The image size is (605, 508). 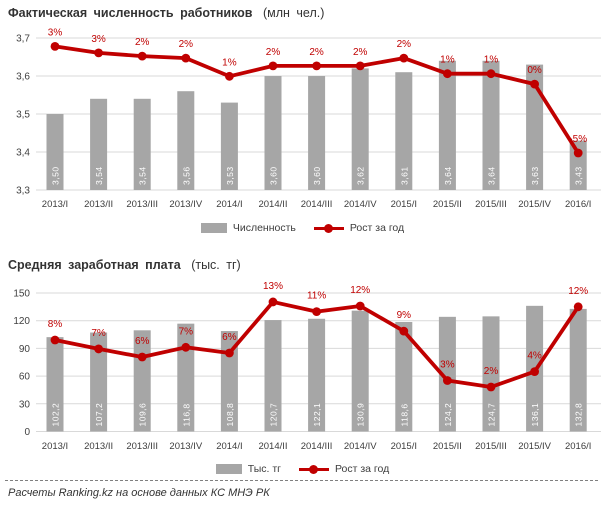 I want to click on growth-value-label: 8%, so click(x=55, y=324).